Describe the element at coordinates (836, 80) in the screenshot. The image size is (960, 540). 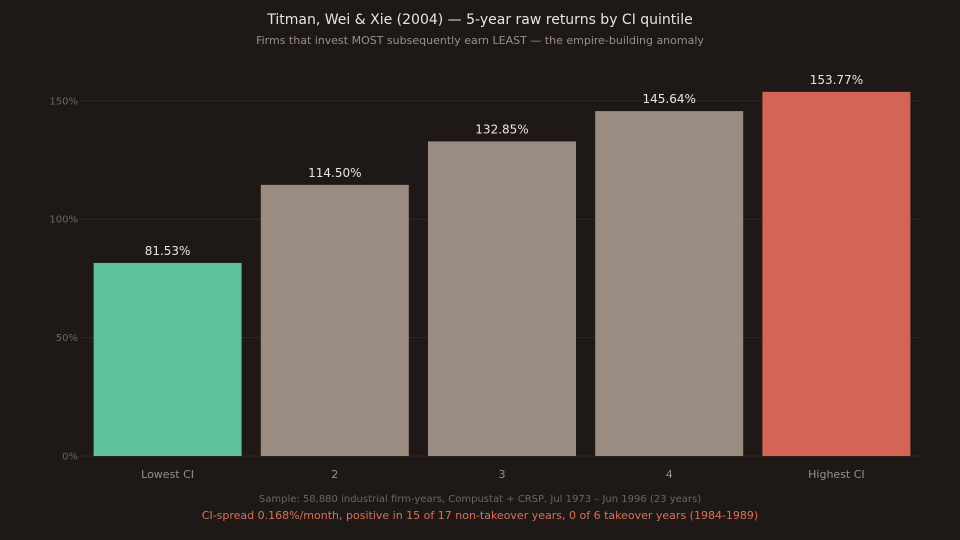
I see `bar-value-label: 153.77%` at that location.